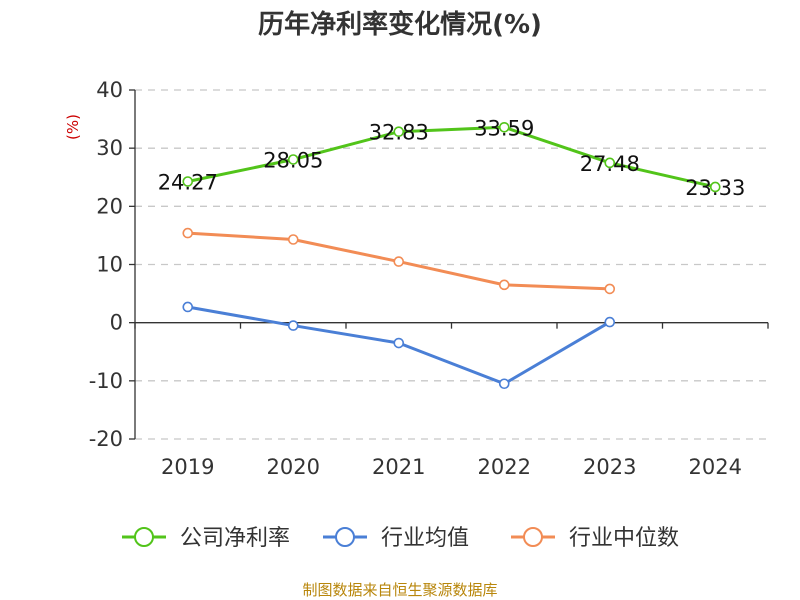 The height and width of the screenshot is (600, 800). I want to click on legend-item: 公司净利率, so click(206, 538).